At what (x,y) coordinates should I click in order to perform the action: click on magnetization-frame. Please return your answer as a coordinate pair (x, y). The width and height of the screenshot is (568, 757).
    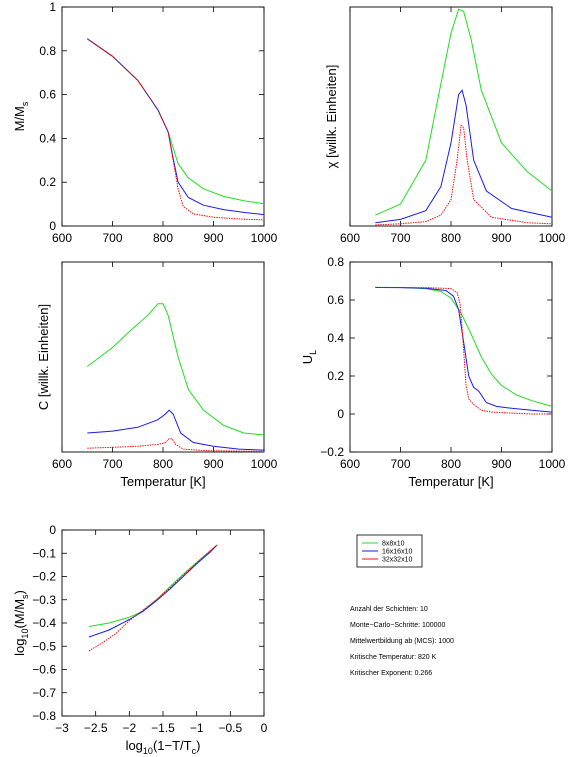
    Looking at the image, I should click on (163, 116).